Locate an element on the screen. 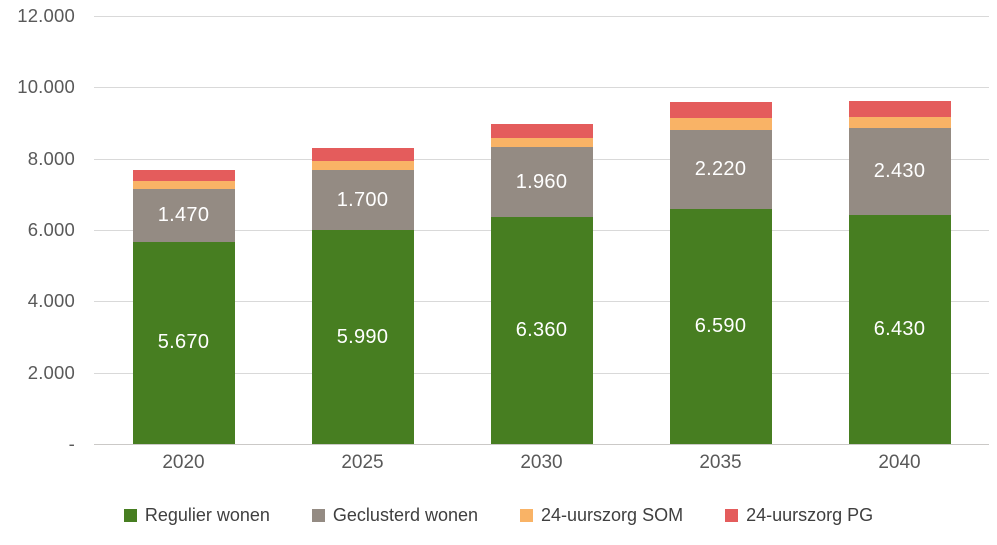  x-axis-line is located at coordinates (541, 444).